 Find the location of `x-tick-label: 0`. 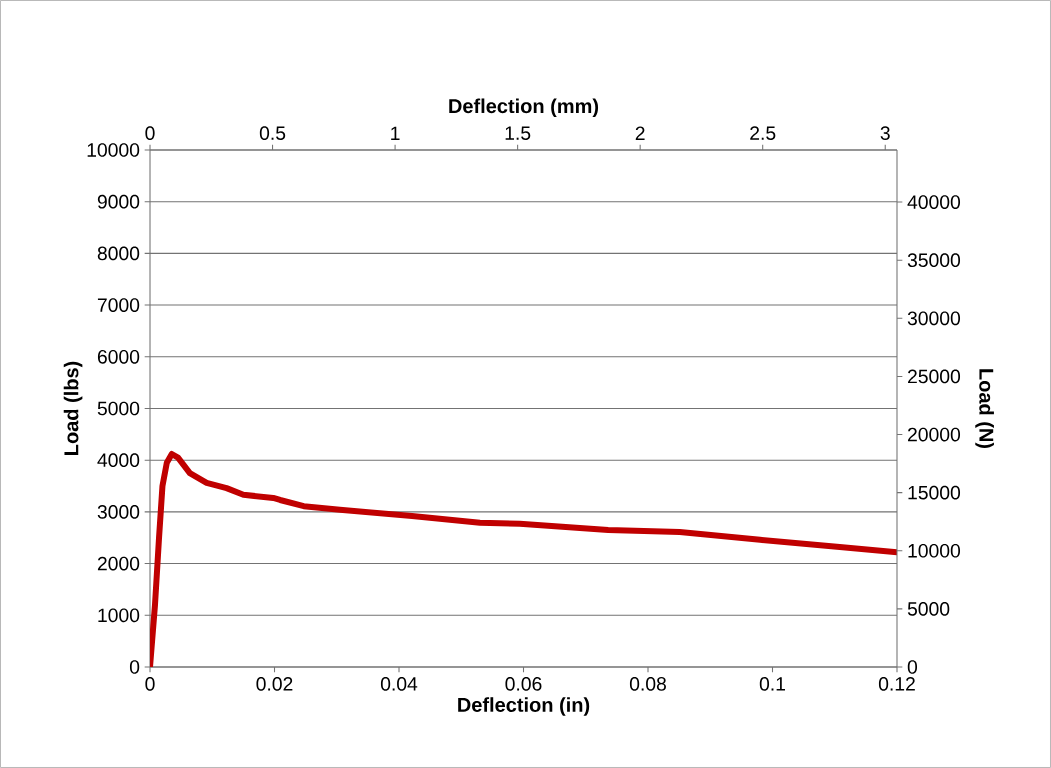

x-tick-label: 0 is located at coordinates (150, 684).